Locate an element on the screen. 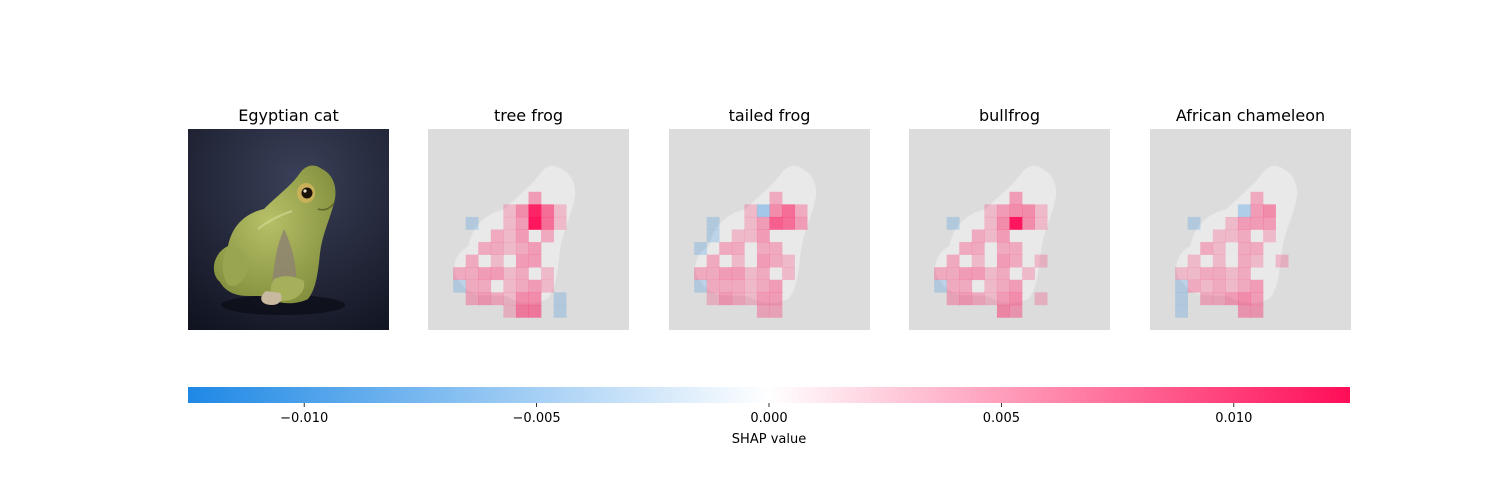 The height and width of the screenshot is (500, 1500). panel-title-1: tree frog is located at coordinates (528, 115).